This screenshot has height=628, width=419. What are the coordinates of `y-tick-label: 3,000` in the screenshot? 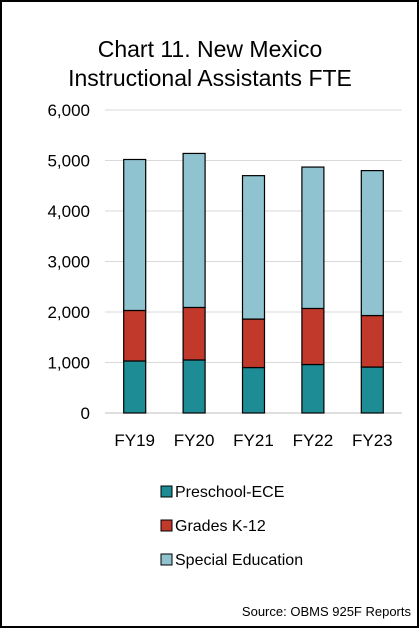 It's located at (68, 262).